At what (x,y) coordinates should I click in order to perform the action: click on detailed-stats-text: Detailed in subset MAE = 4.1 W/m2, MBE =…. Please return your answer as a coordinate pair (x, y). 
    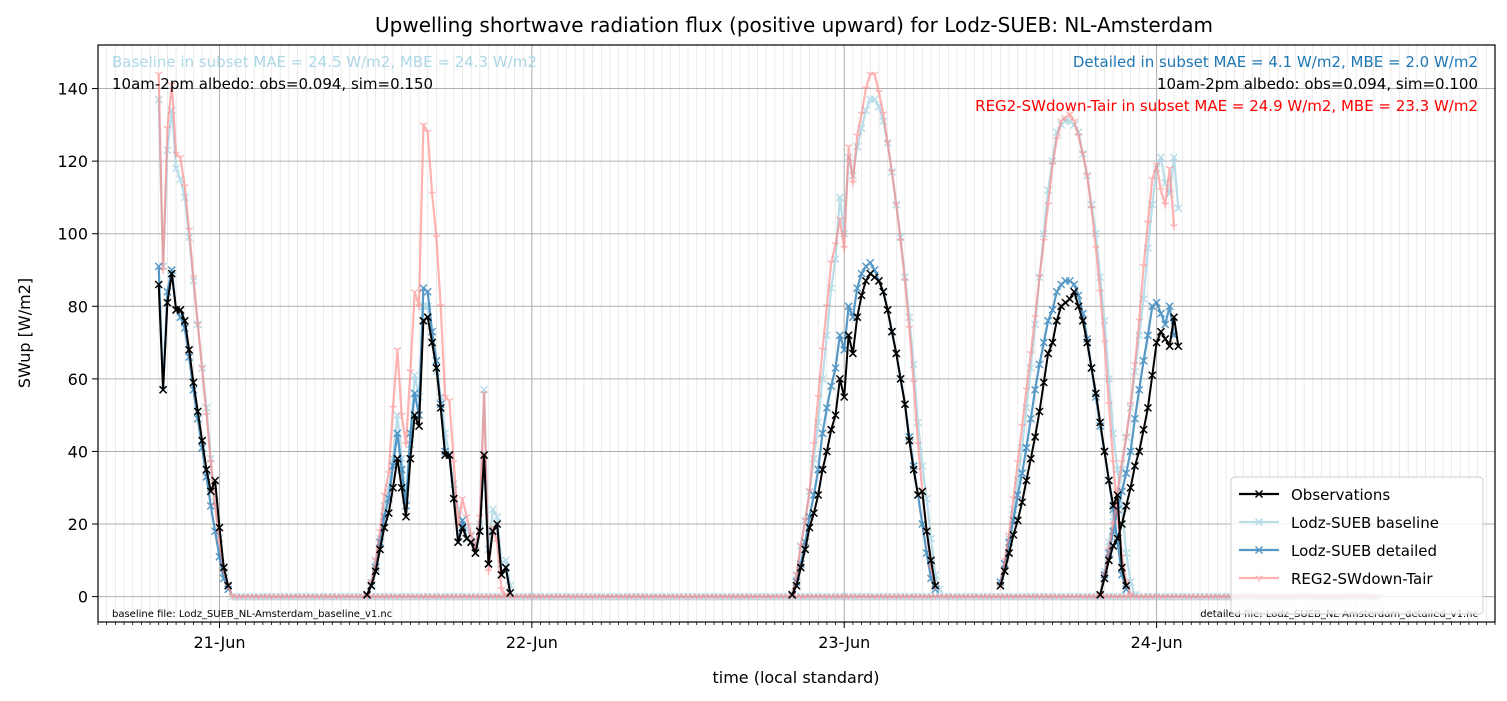
    Looking at the image, I should click on (1275, 62).